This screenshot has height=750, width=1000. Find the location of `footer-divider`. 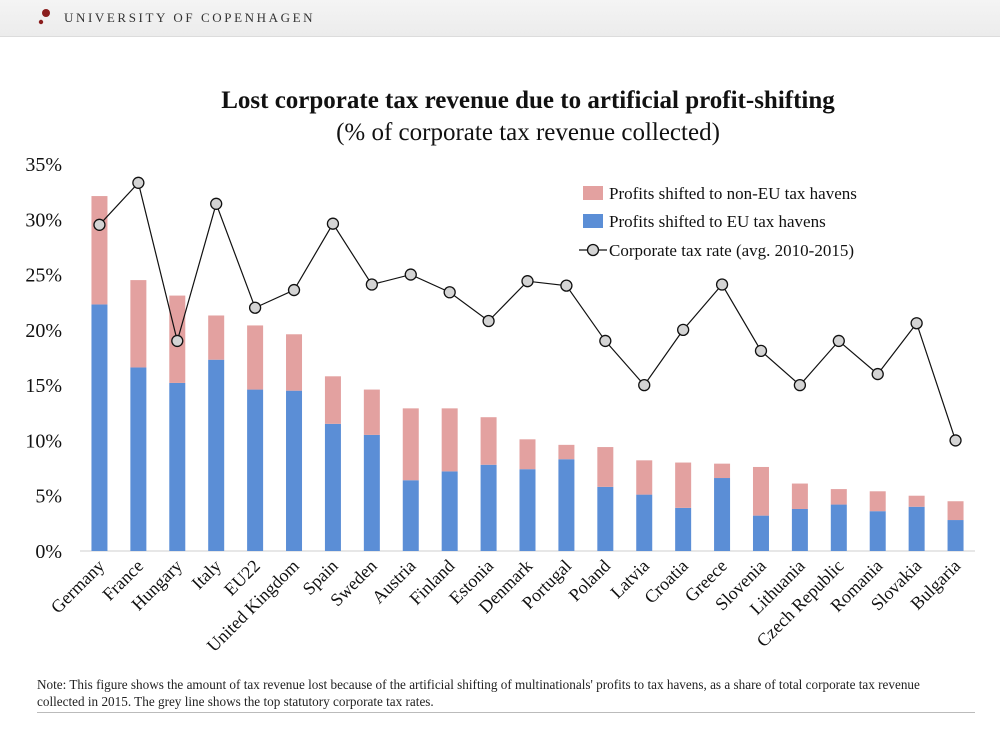

footer-divider is located at coordinates (506, 712).